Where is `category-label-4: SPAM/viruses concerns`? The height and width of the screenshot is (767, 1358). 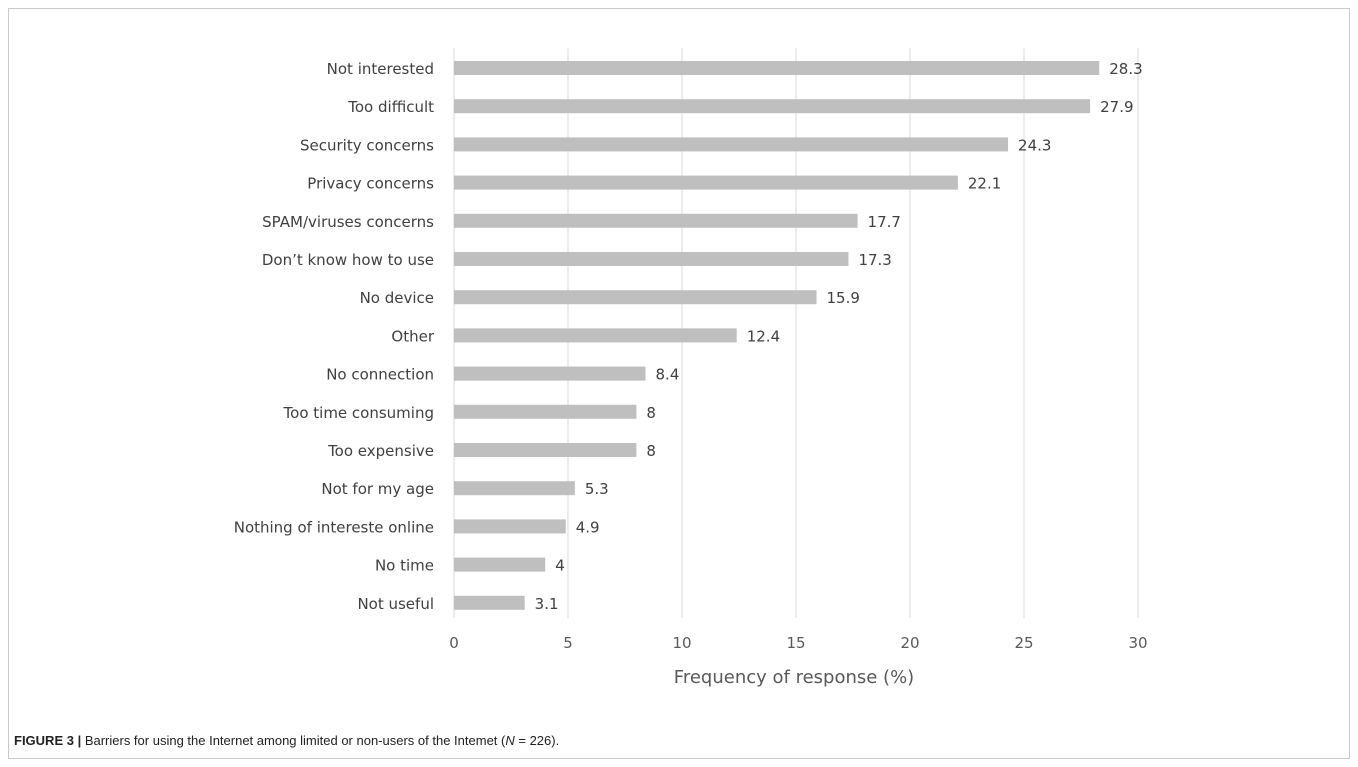
category-label-4: SPAM/viruses concerns is located at coordinates (348, 222).